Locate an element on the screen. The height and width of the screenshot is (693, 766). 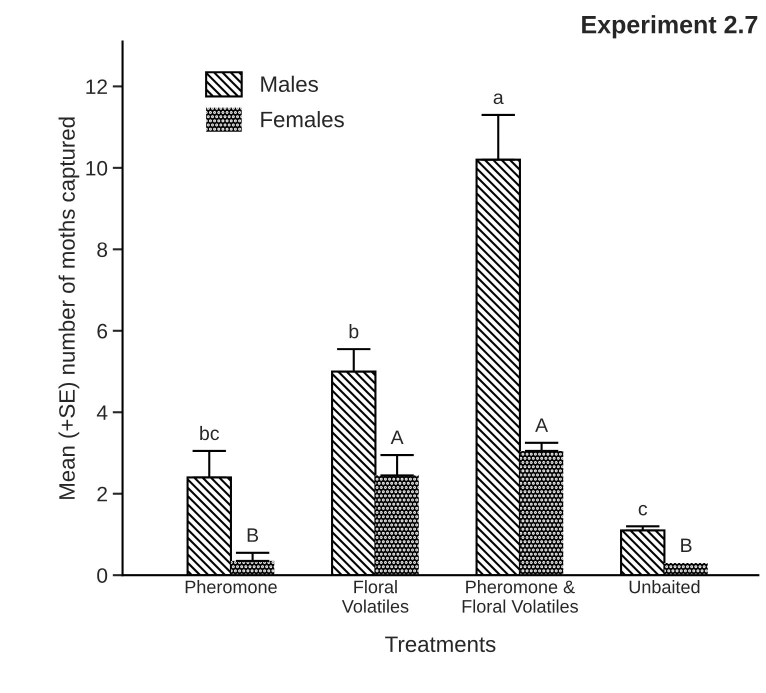
annotation: b is located at coordinates (354, 331).